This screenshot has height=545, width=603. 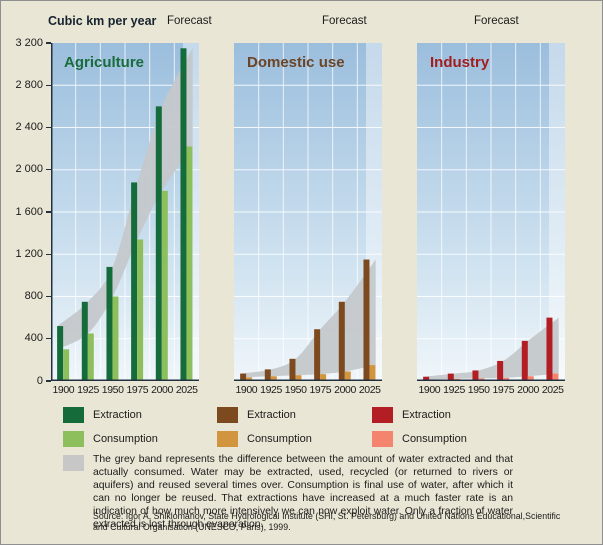 I want to click on y-axis-tick-label: 400, so click(x=33, y=338).